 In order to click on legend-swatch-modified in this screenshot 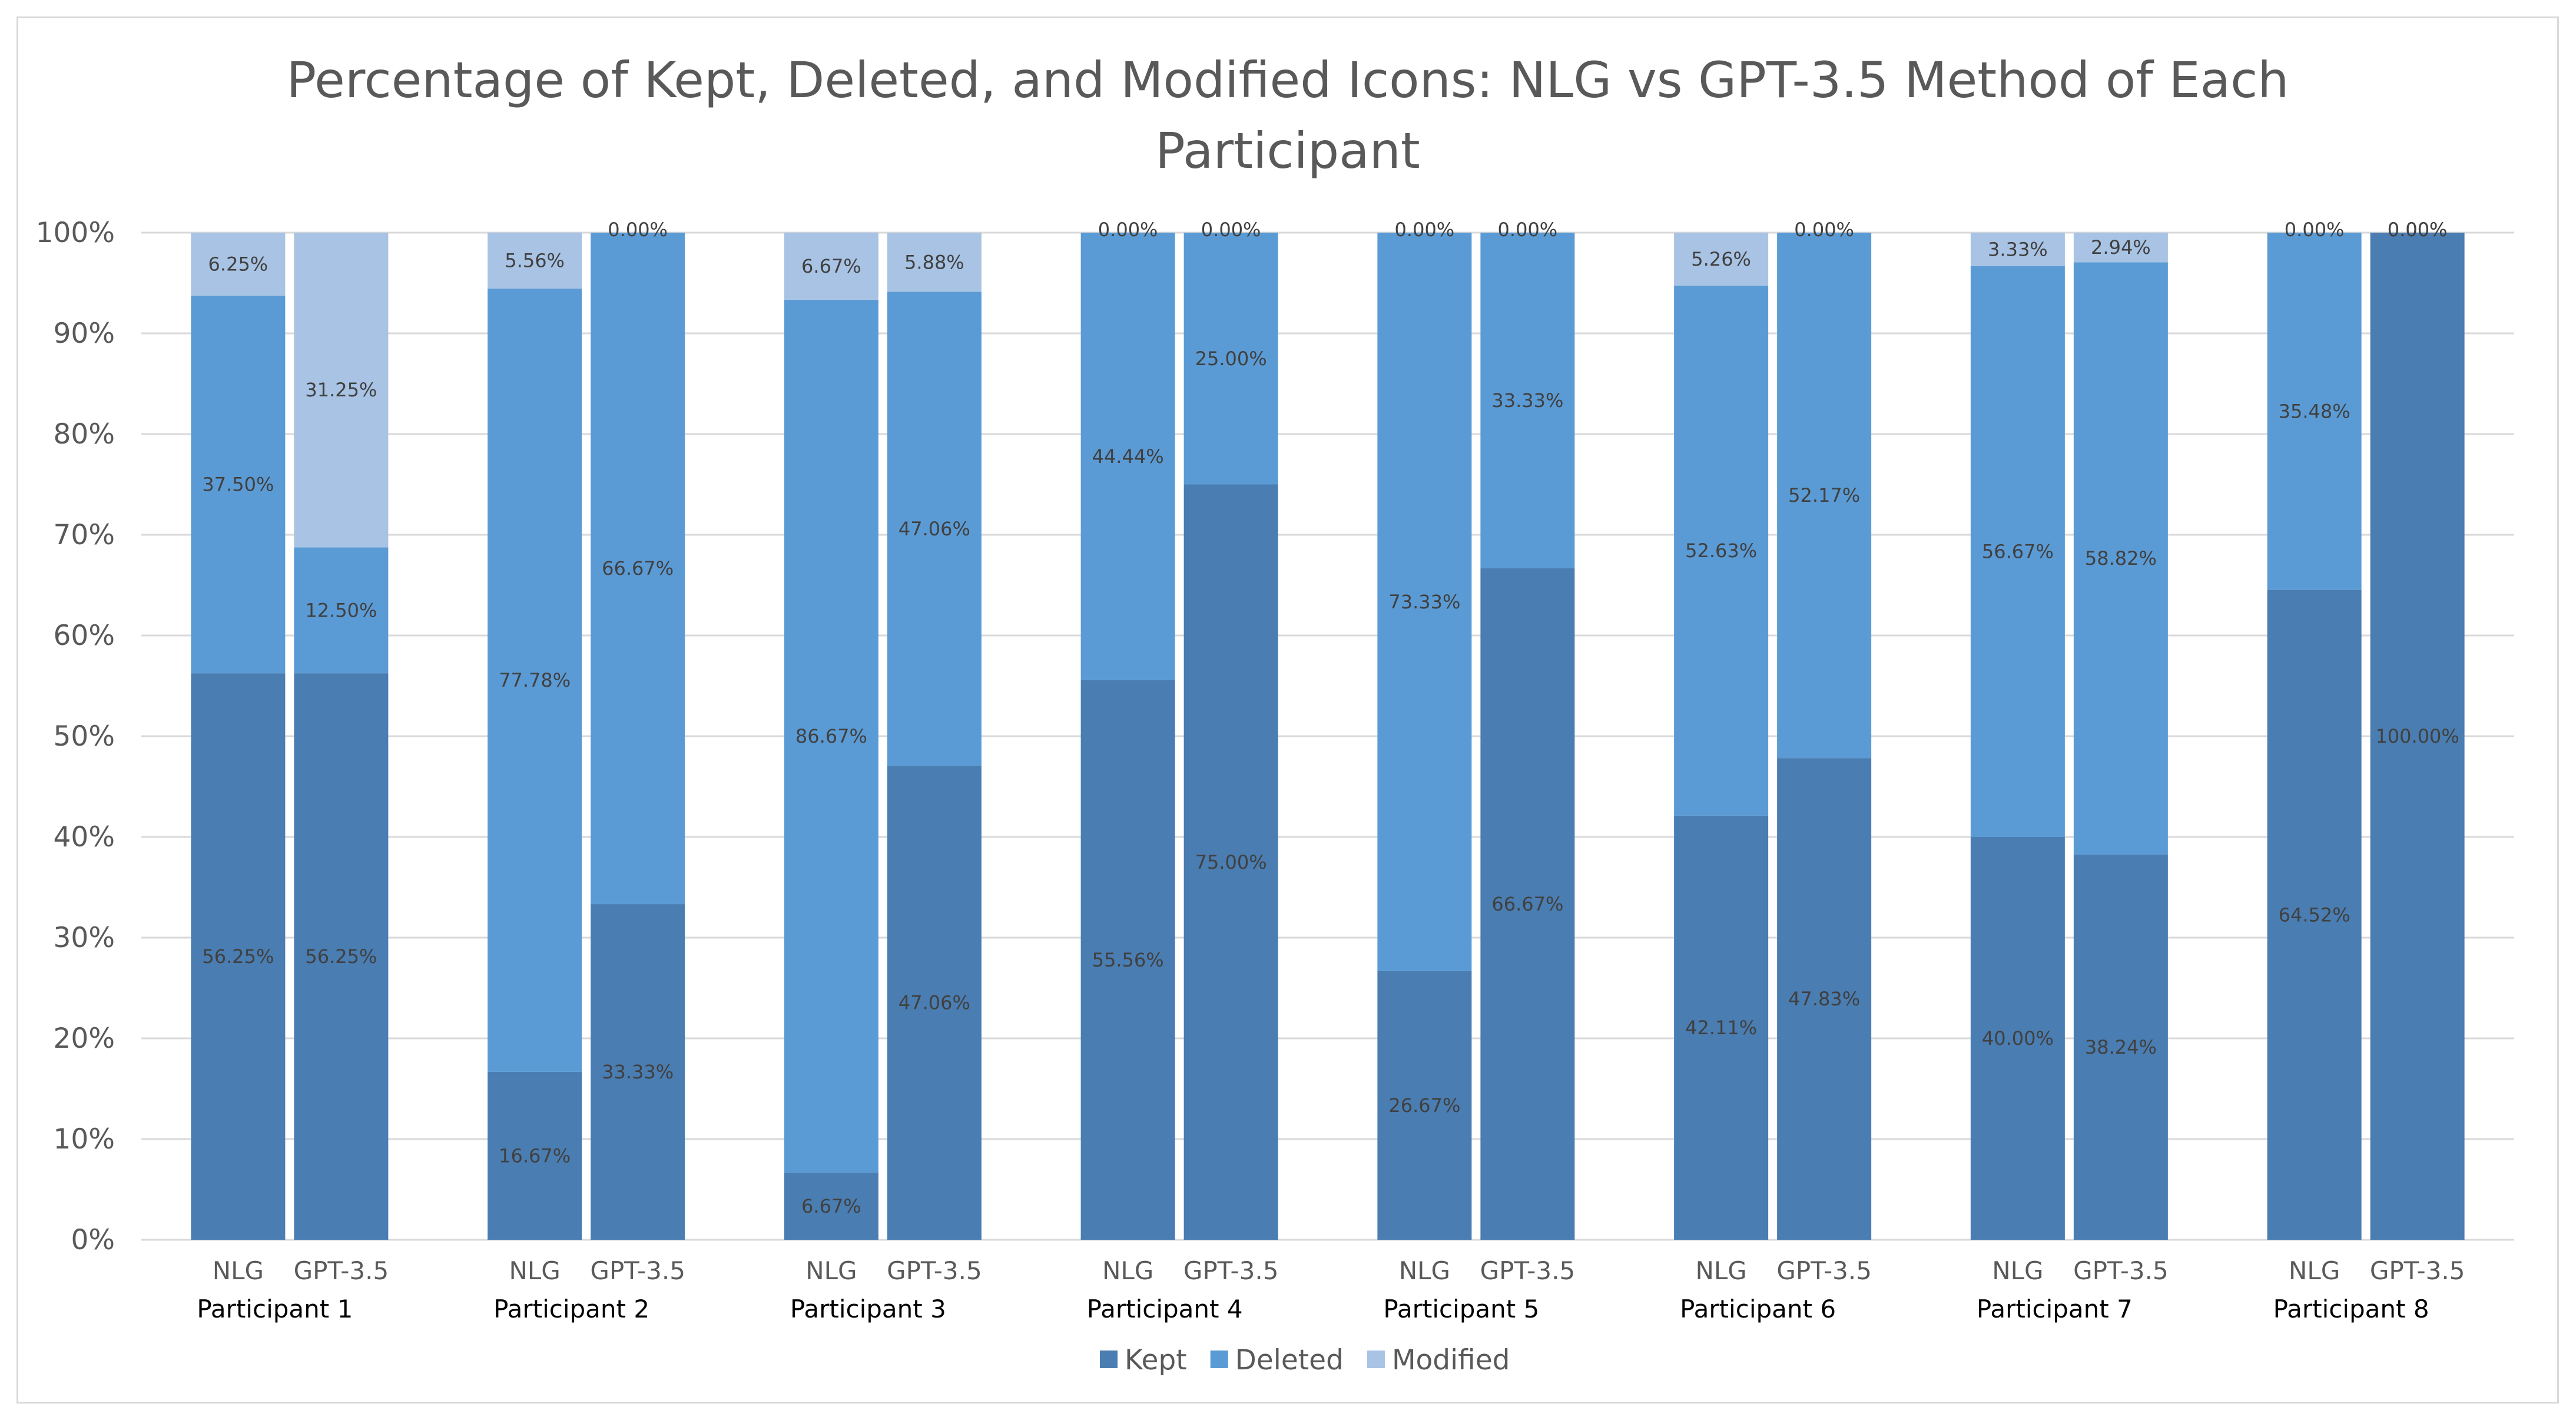, I will do `click(1376, 1360)`.